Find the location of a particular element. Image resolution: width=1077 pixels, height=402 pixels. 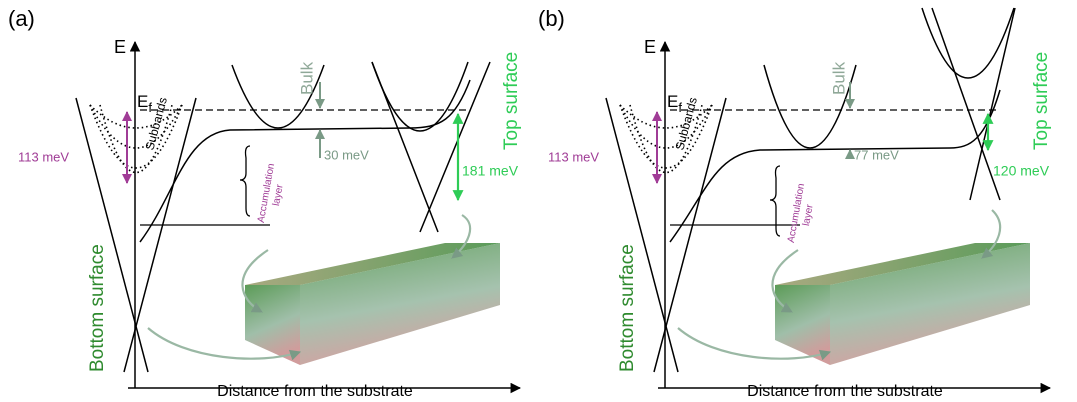

top-gap-label: 181 meV is located at coordinates (490, 171).